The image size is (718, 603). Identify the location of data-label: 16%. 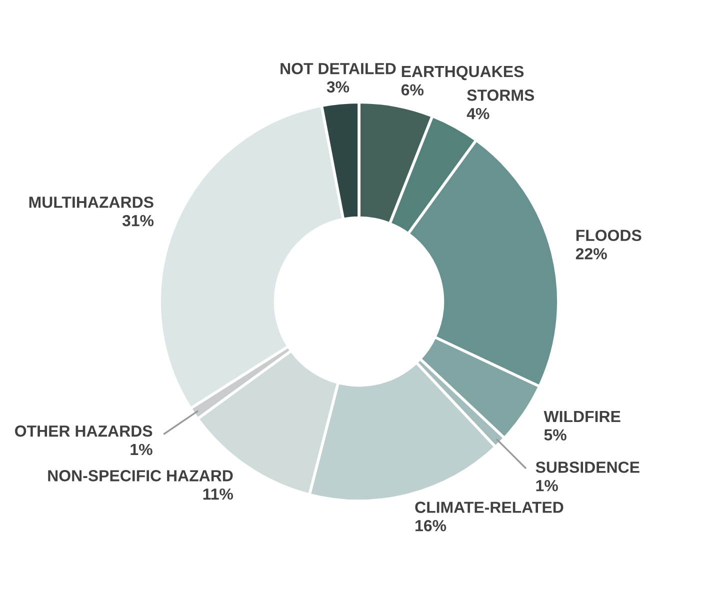
(431, 526).